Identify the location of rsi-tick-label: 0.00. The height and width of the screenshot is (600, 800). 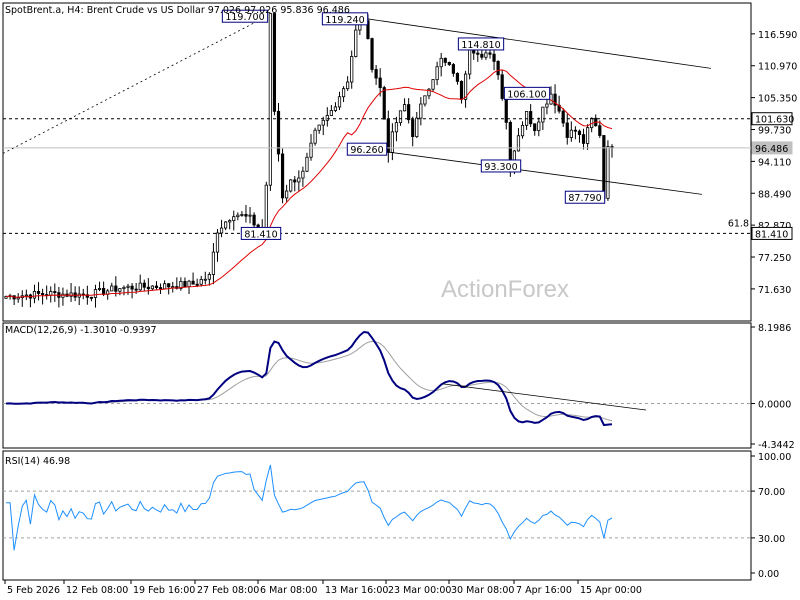
(768, 574).